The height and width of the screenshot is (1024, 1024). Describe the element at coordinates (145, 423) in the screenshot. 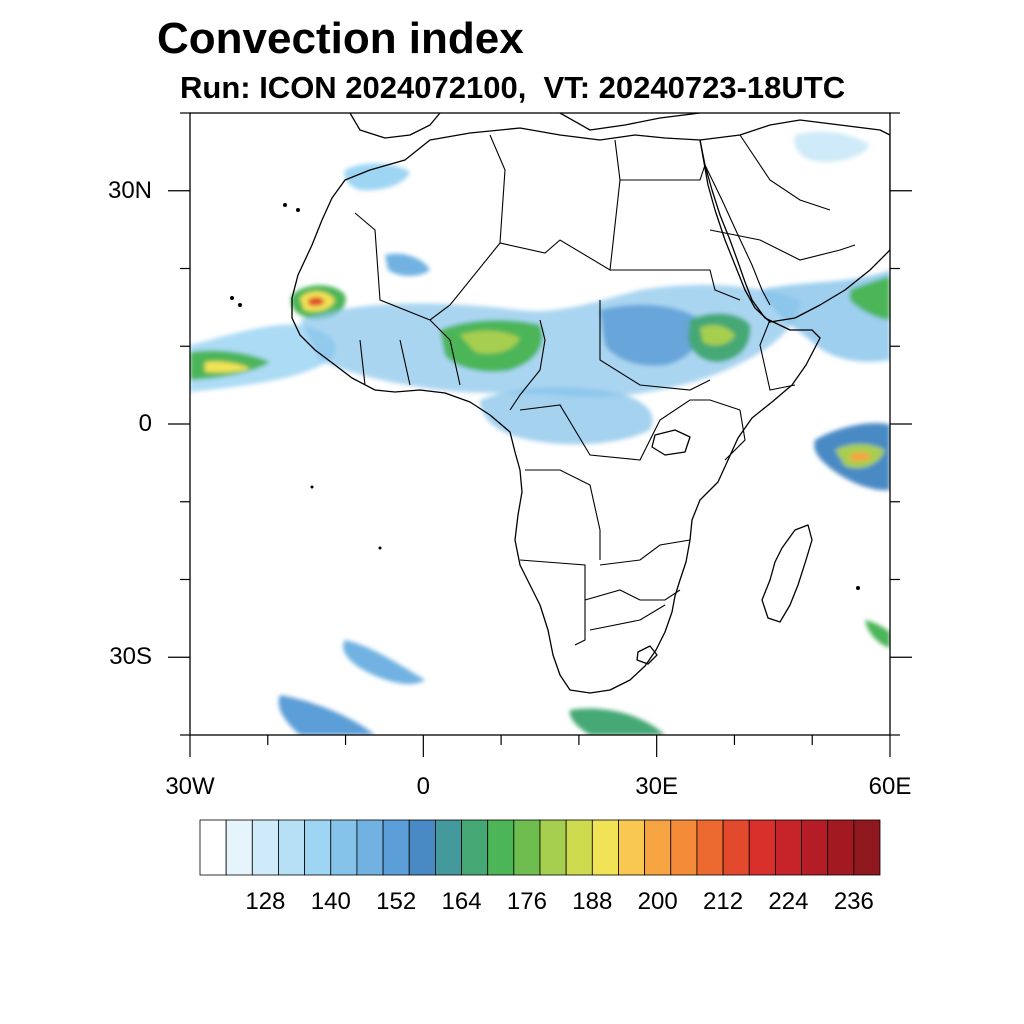

I see `y-tick-label: 0` at that location.